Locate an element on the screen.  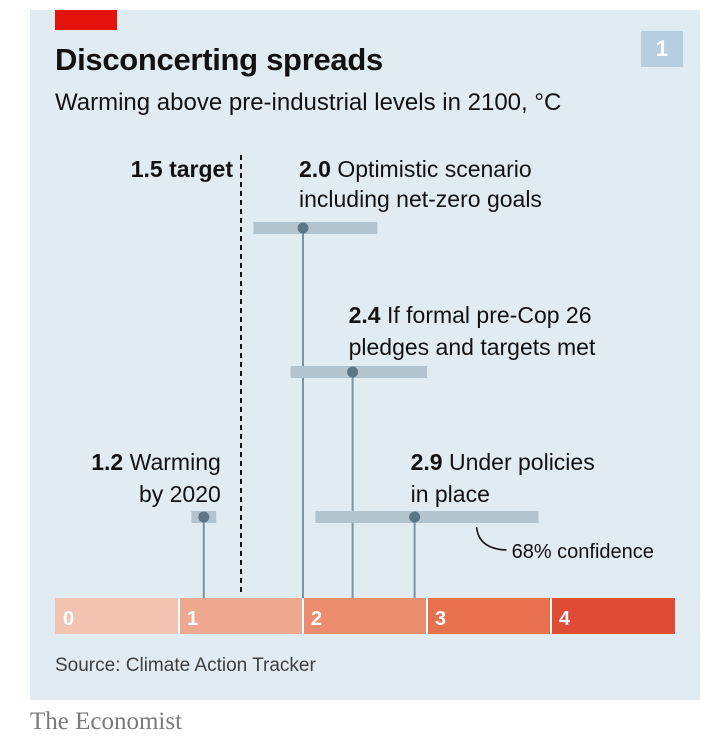
confidence-label: 68% confidence is located at coordinates (583, 552).